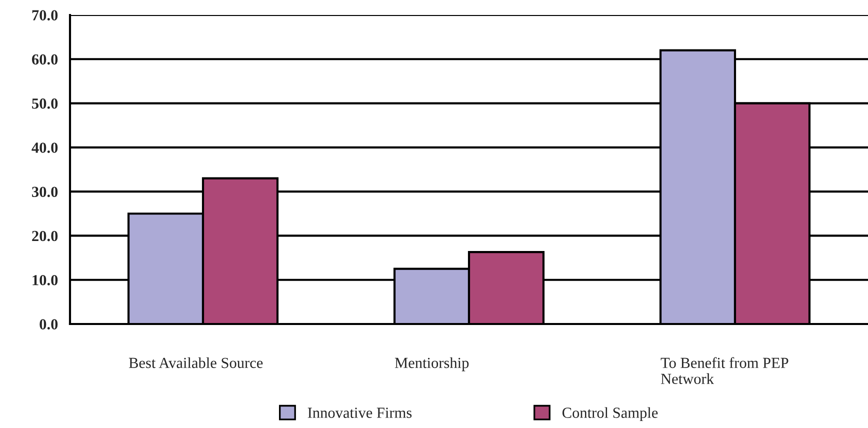 The image size is (868, 428). What do you see at coordinates (724, 370) in the screenshot?
I see `x-tick-label: To Benefit from PEP Network` at bounding box center [724, 370].